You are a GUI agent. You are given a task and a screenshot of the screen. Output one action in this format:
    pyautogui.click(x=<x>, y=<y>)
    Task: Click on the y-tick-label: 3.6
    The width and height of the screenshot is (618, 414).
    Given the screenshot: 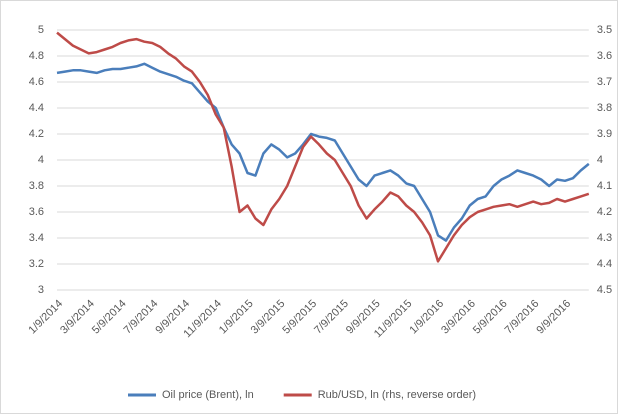 What is the action you would take?
    pyautogui.click(x=36, y=212)
    